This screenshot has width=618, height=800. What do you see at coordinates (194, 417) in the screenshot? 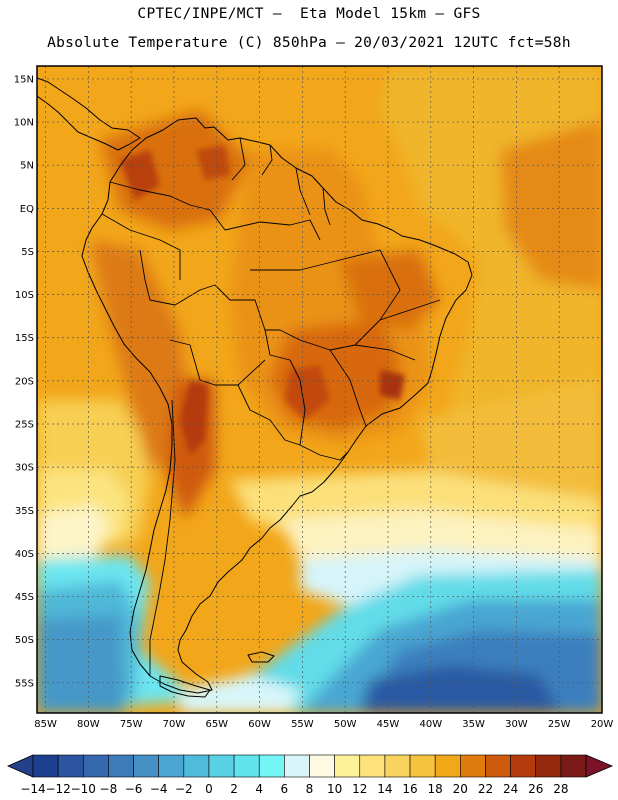
I see `field-hot-spot-altiplano` at bounding box center [194, 417].